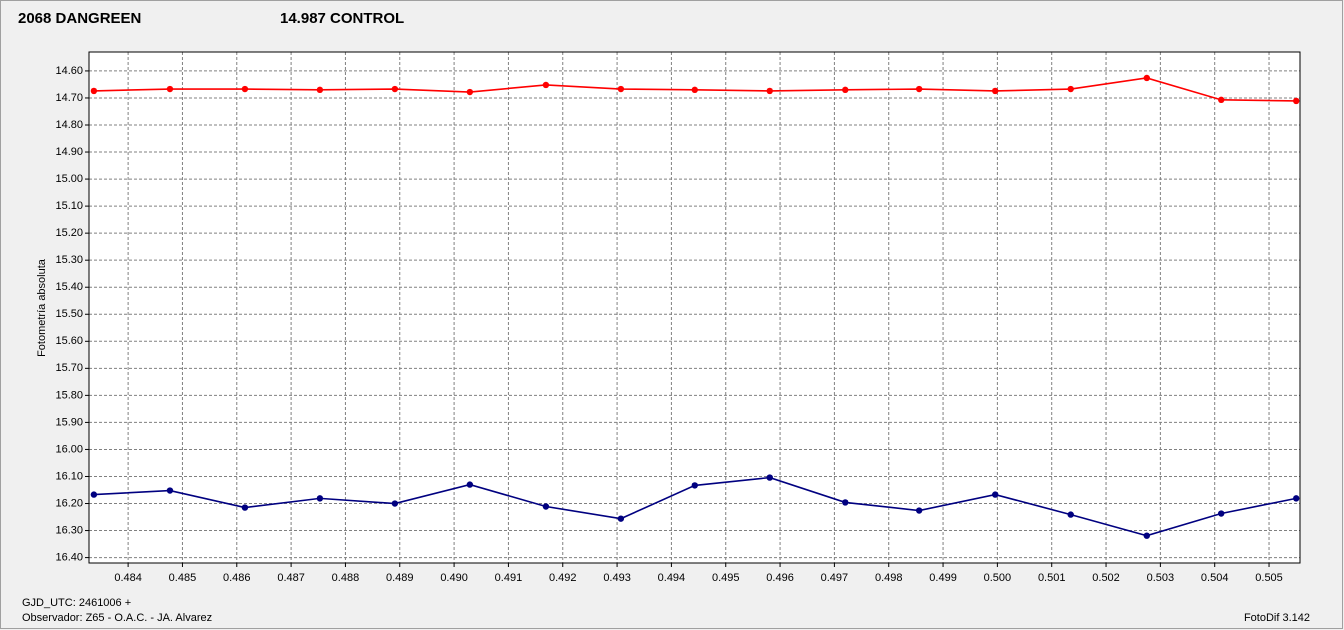 The image size is (1344, 630). I want to click on x-tick-label: 0.502, so click(1106, 578).